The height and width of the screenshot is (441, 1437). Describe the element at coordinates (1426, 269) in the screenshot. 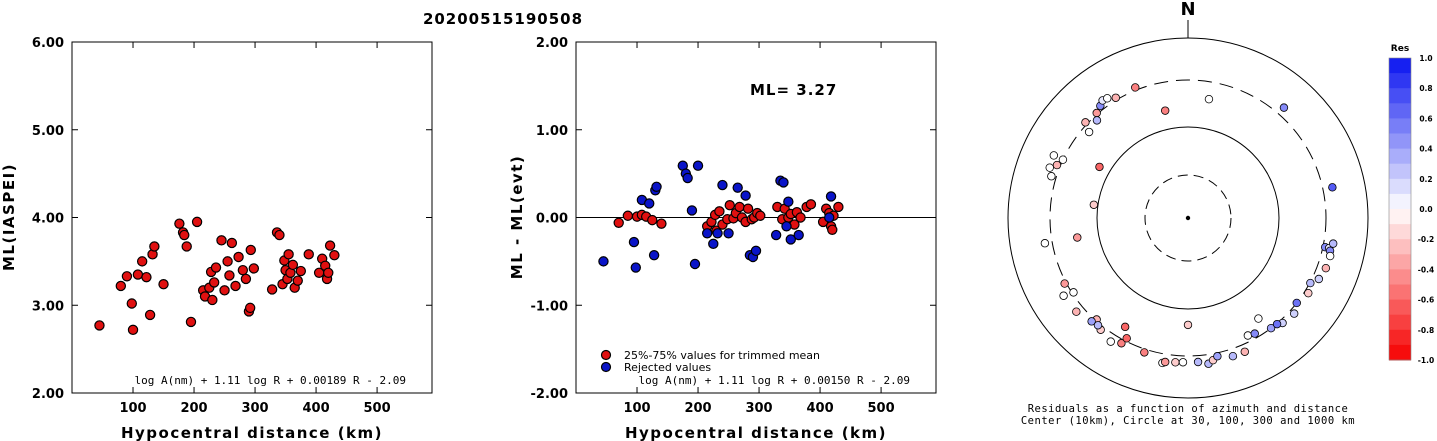

I see `colorbar-label: -0.4` at that location.